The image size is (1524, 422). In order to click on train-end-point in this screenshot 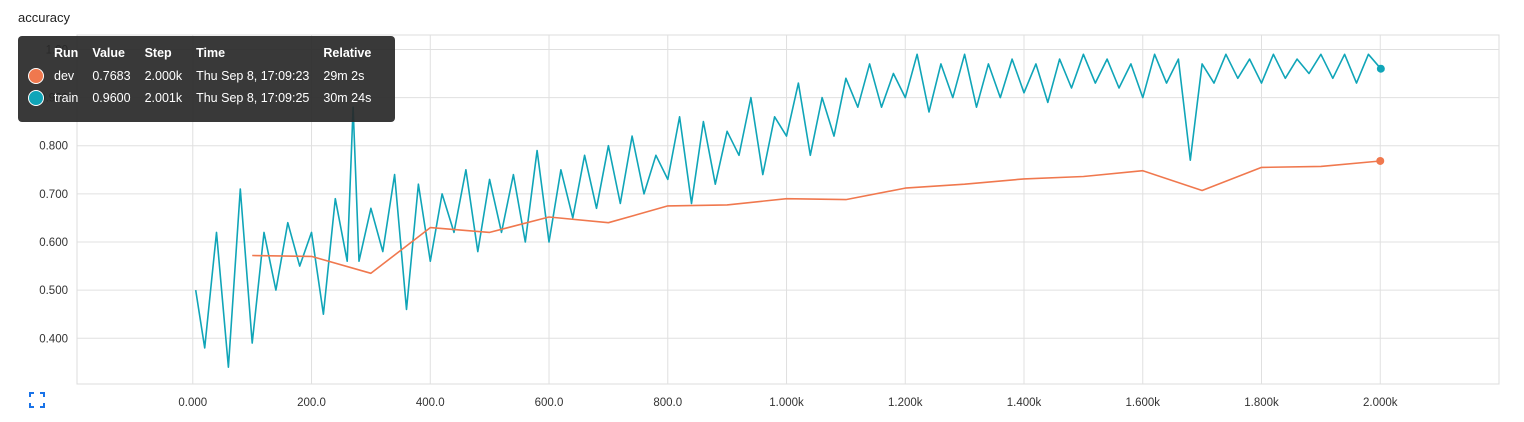, I will do `click(1380, 68)`.